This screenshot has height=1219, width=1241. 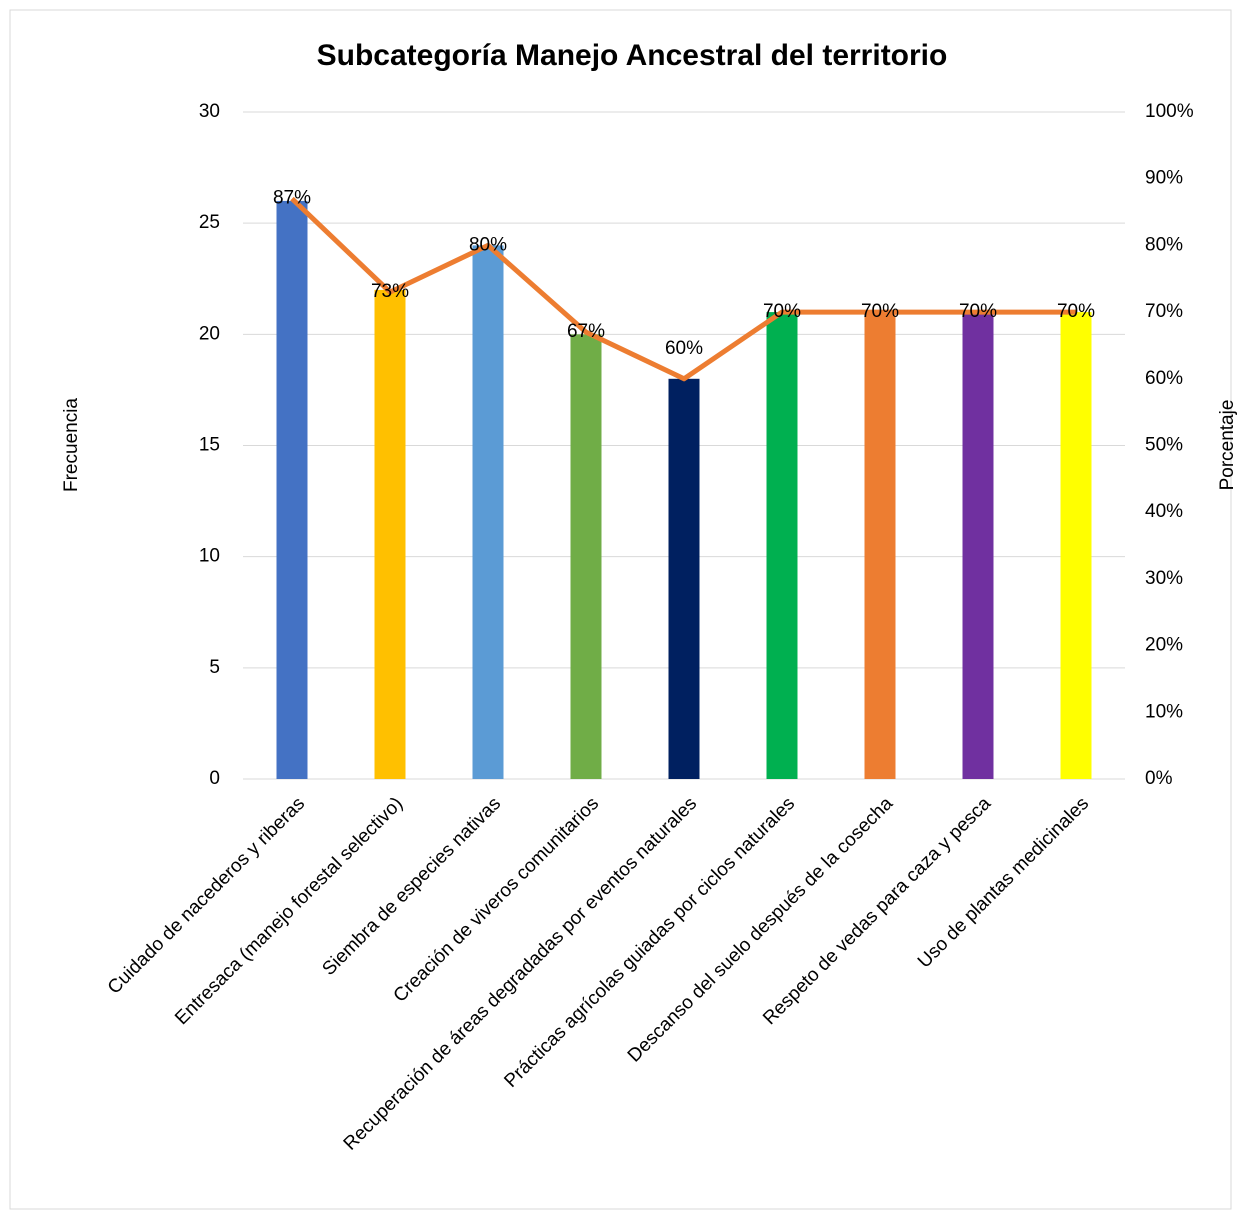 I want to click on y-tick-label: 15, so click(x=209, y=445).